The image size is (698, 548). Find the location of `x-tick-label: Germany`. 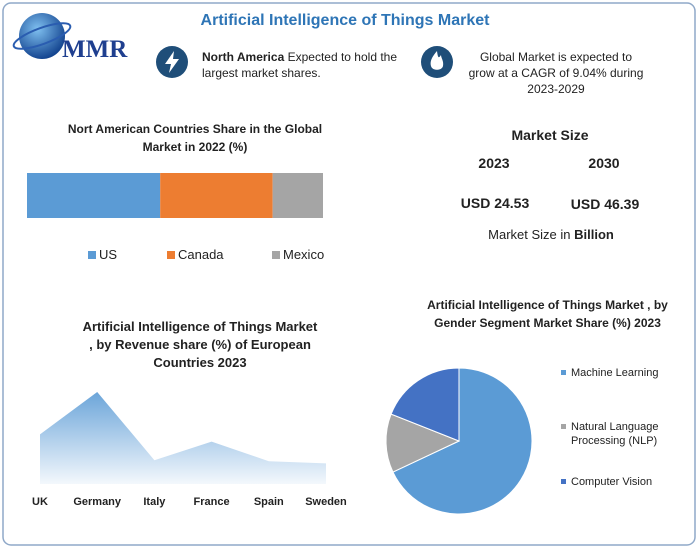

x-tick-label: Germany is located at coordinates (97, 502).